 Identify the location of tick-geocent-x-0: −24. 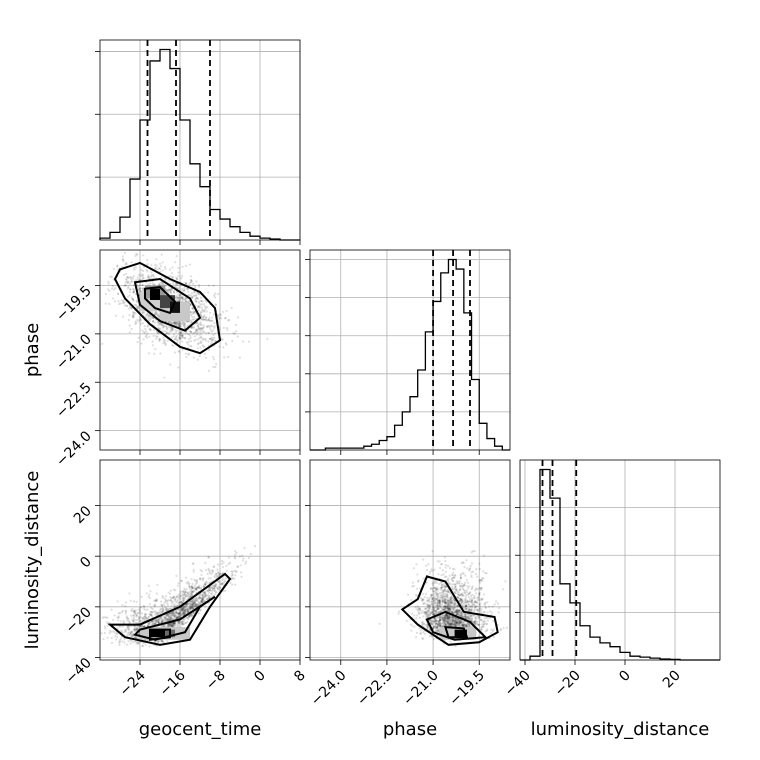
(133, 683).